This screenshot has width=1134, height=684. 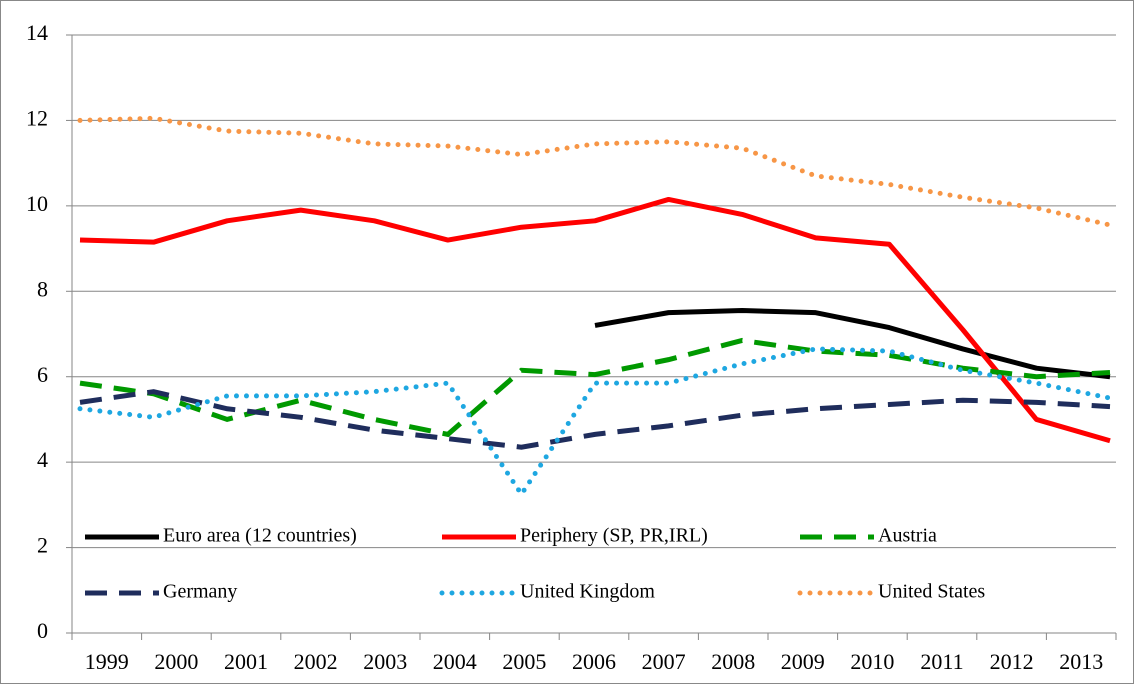 I want to click on y-tick-label: 6, so click(x=42, y=374).